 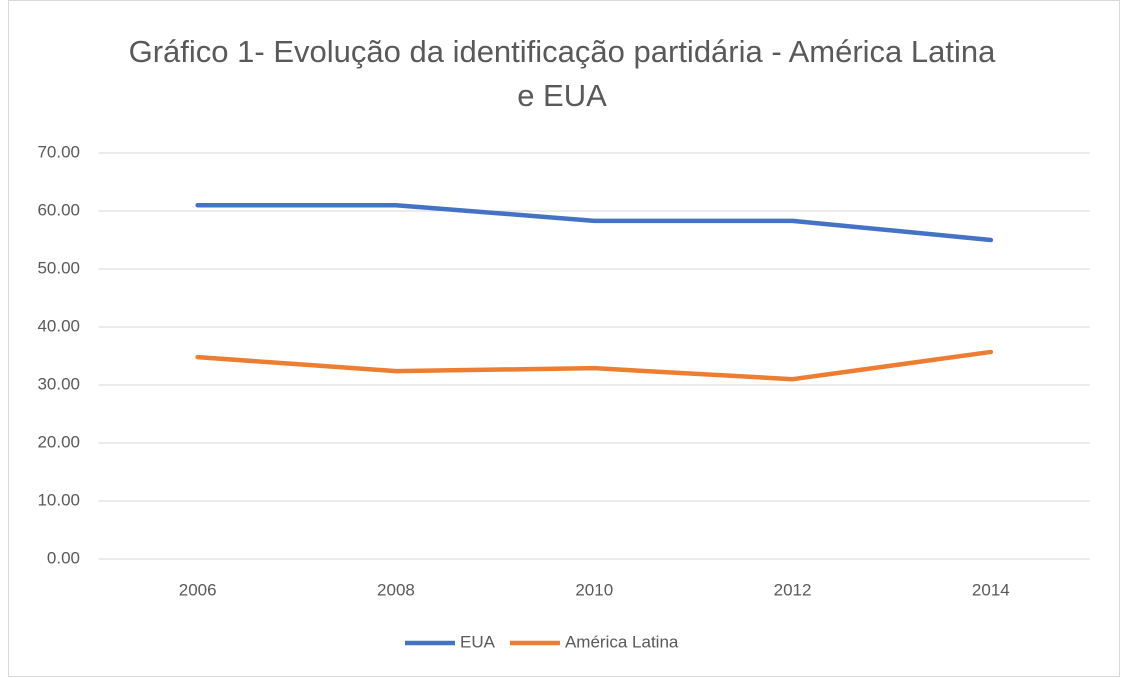 What do you see at coordinates (622, 641) in the screenshot?
I see `legend-label: América Latina` at bounding box center [622, 641].